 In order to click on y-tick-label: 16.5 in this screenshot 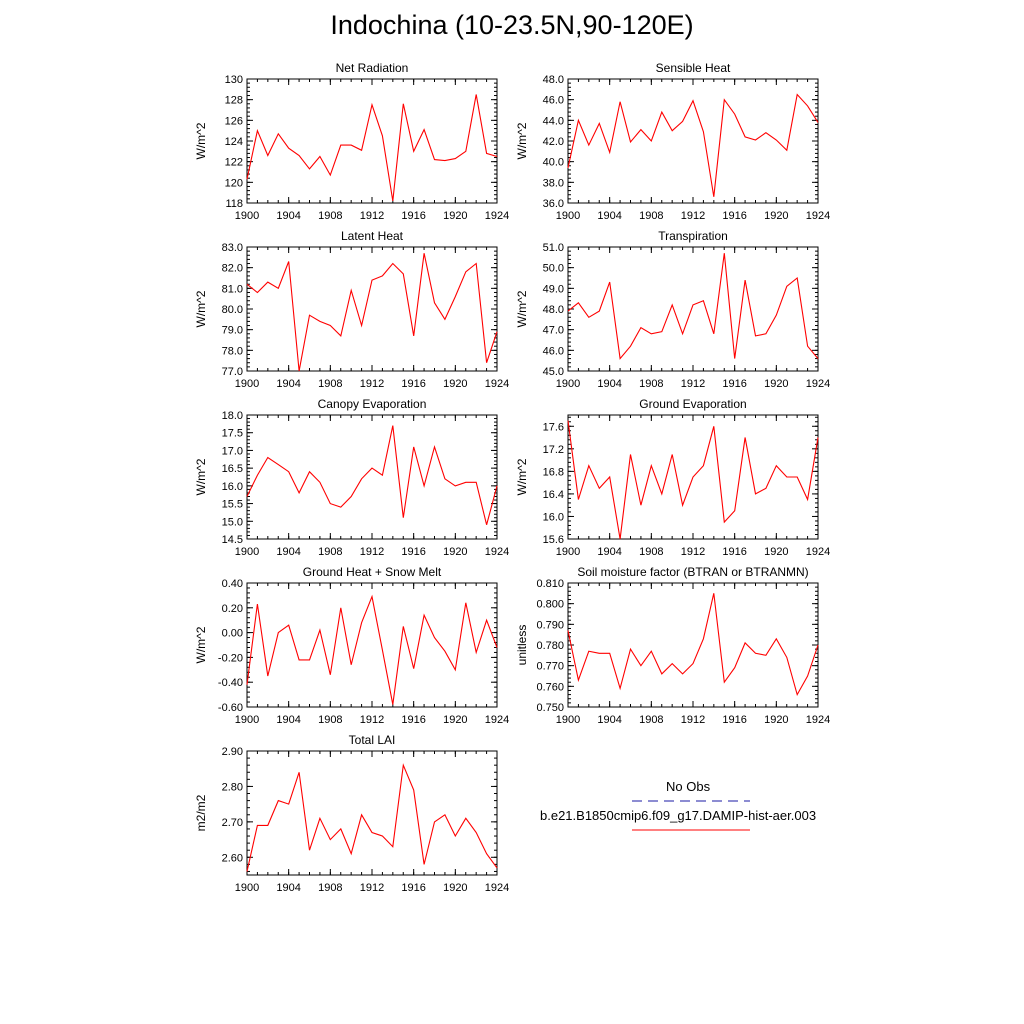, I will do `click(232, 469)`.